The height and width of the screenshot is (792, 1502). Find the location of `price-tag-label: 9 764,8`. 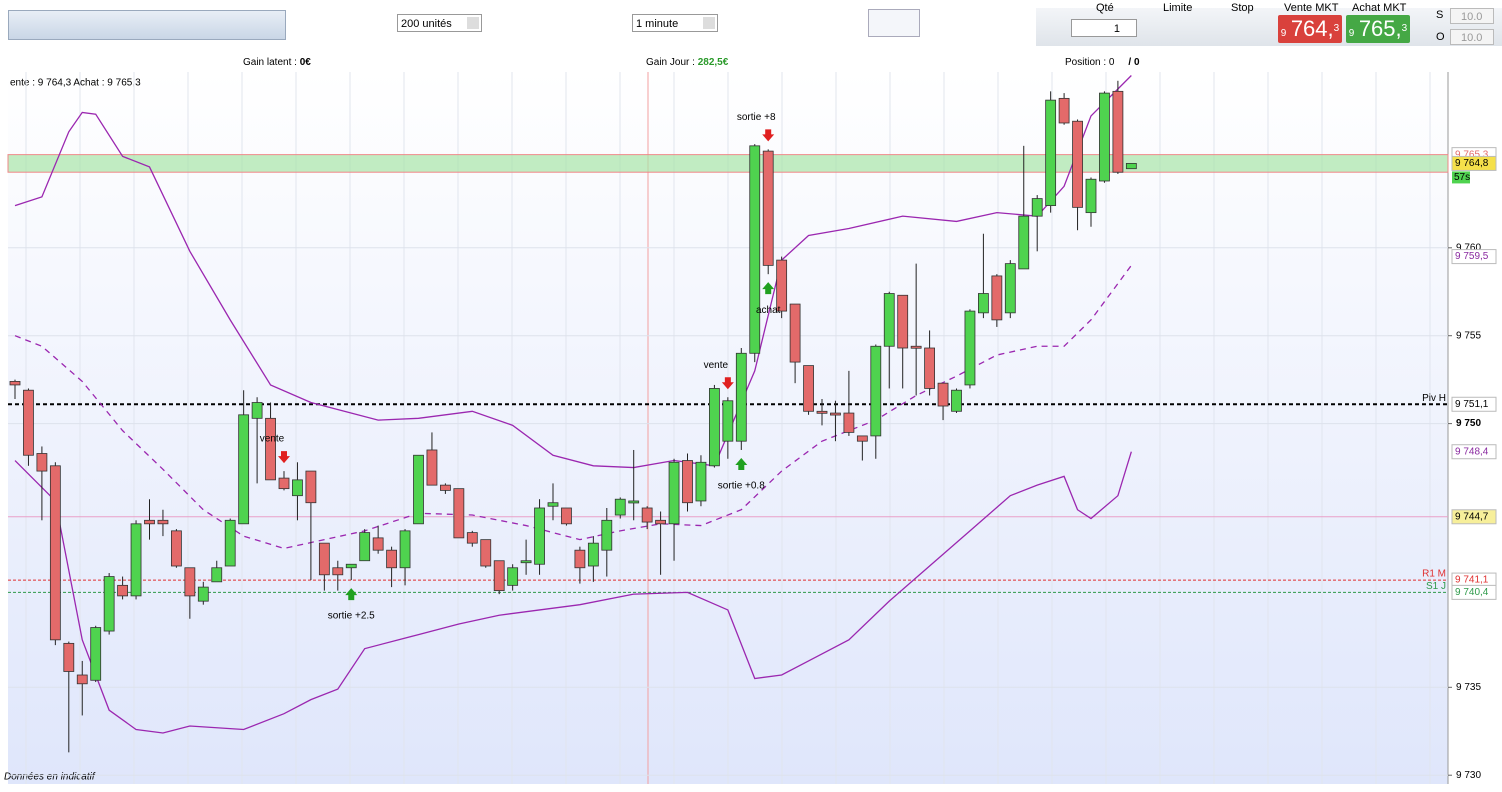

price-tag-label: 9 764,8 is located at coordinates (1472, 163).